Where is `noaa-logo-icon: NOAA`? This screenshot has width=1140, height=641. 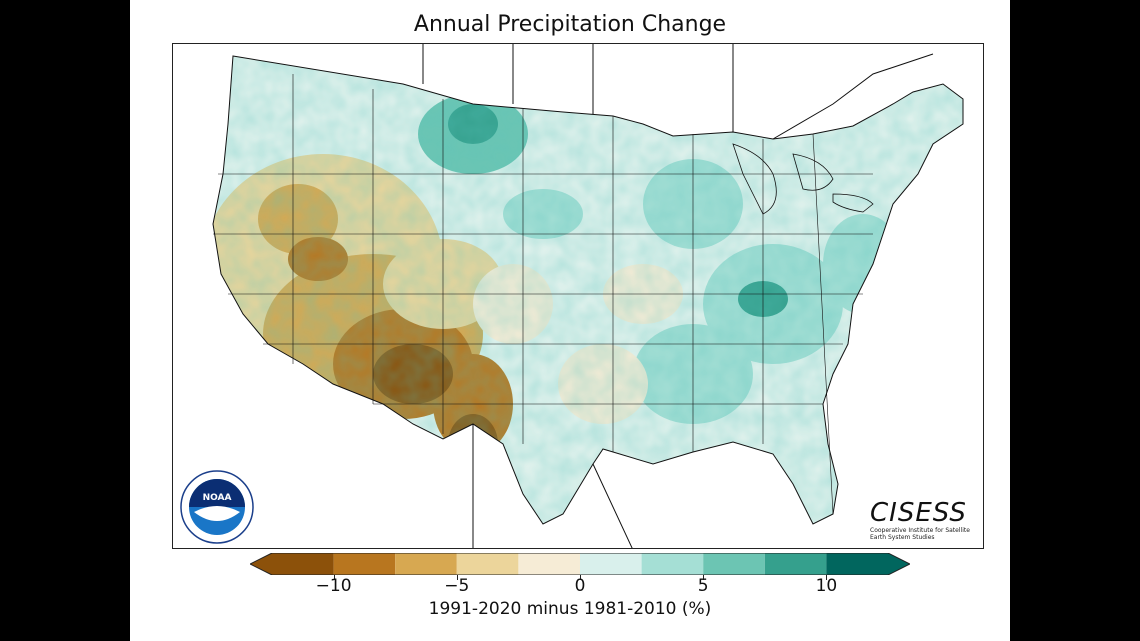 noaa-logo-icon: NOAA is located at coordinates (217, 507).